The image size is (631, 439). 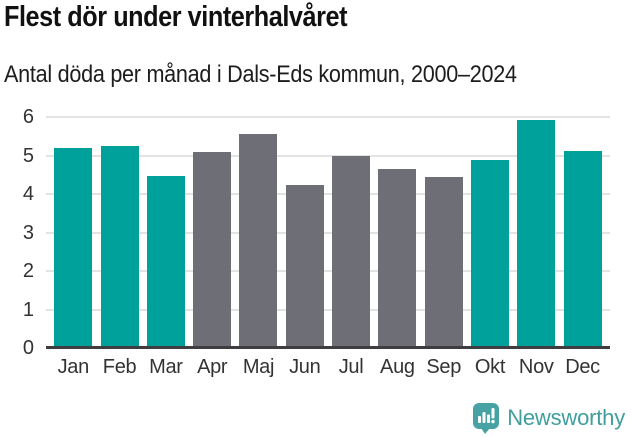 I want to click on y-tick-label-0: 0, so click(x=28, y=348).